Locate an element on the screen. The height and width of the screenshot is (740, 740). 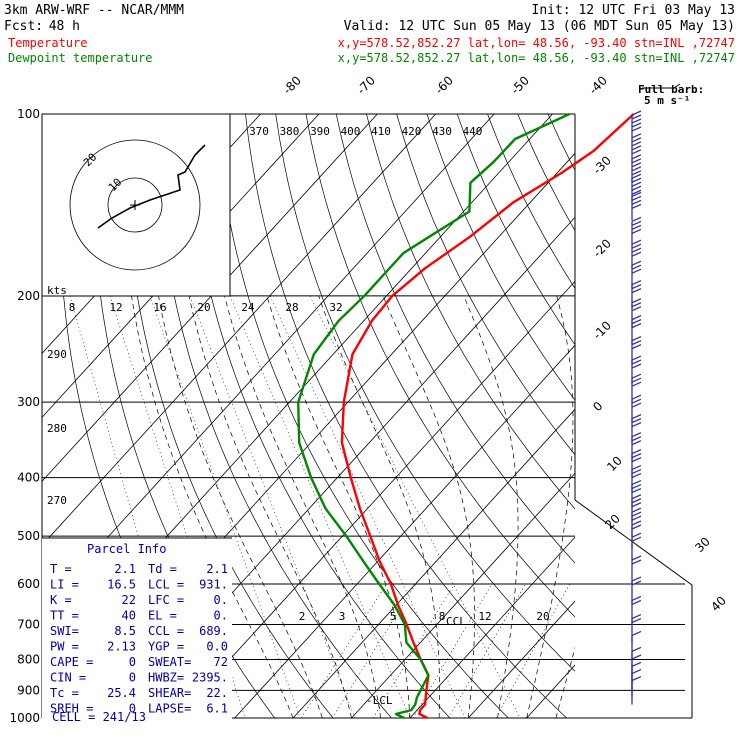
pressure-tick-label: 1000 is located at coordinates (24, 718).